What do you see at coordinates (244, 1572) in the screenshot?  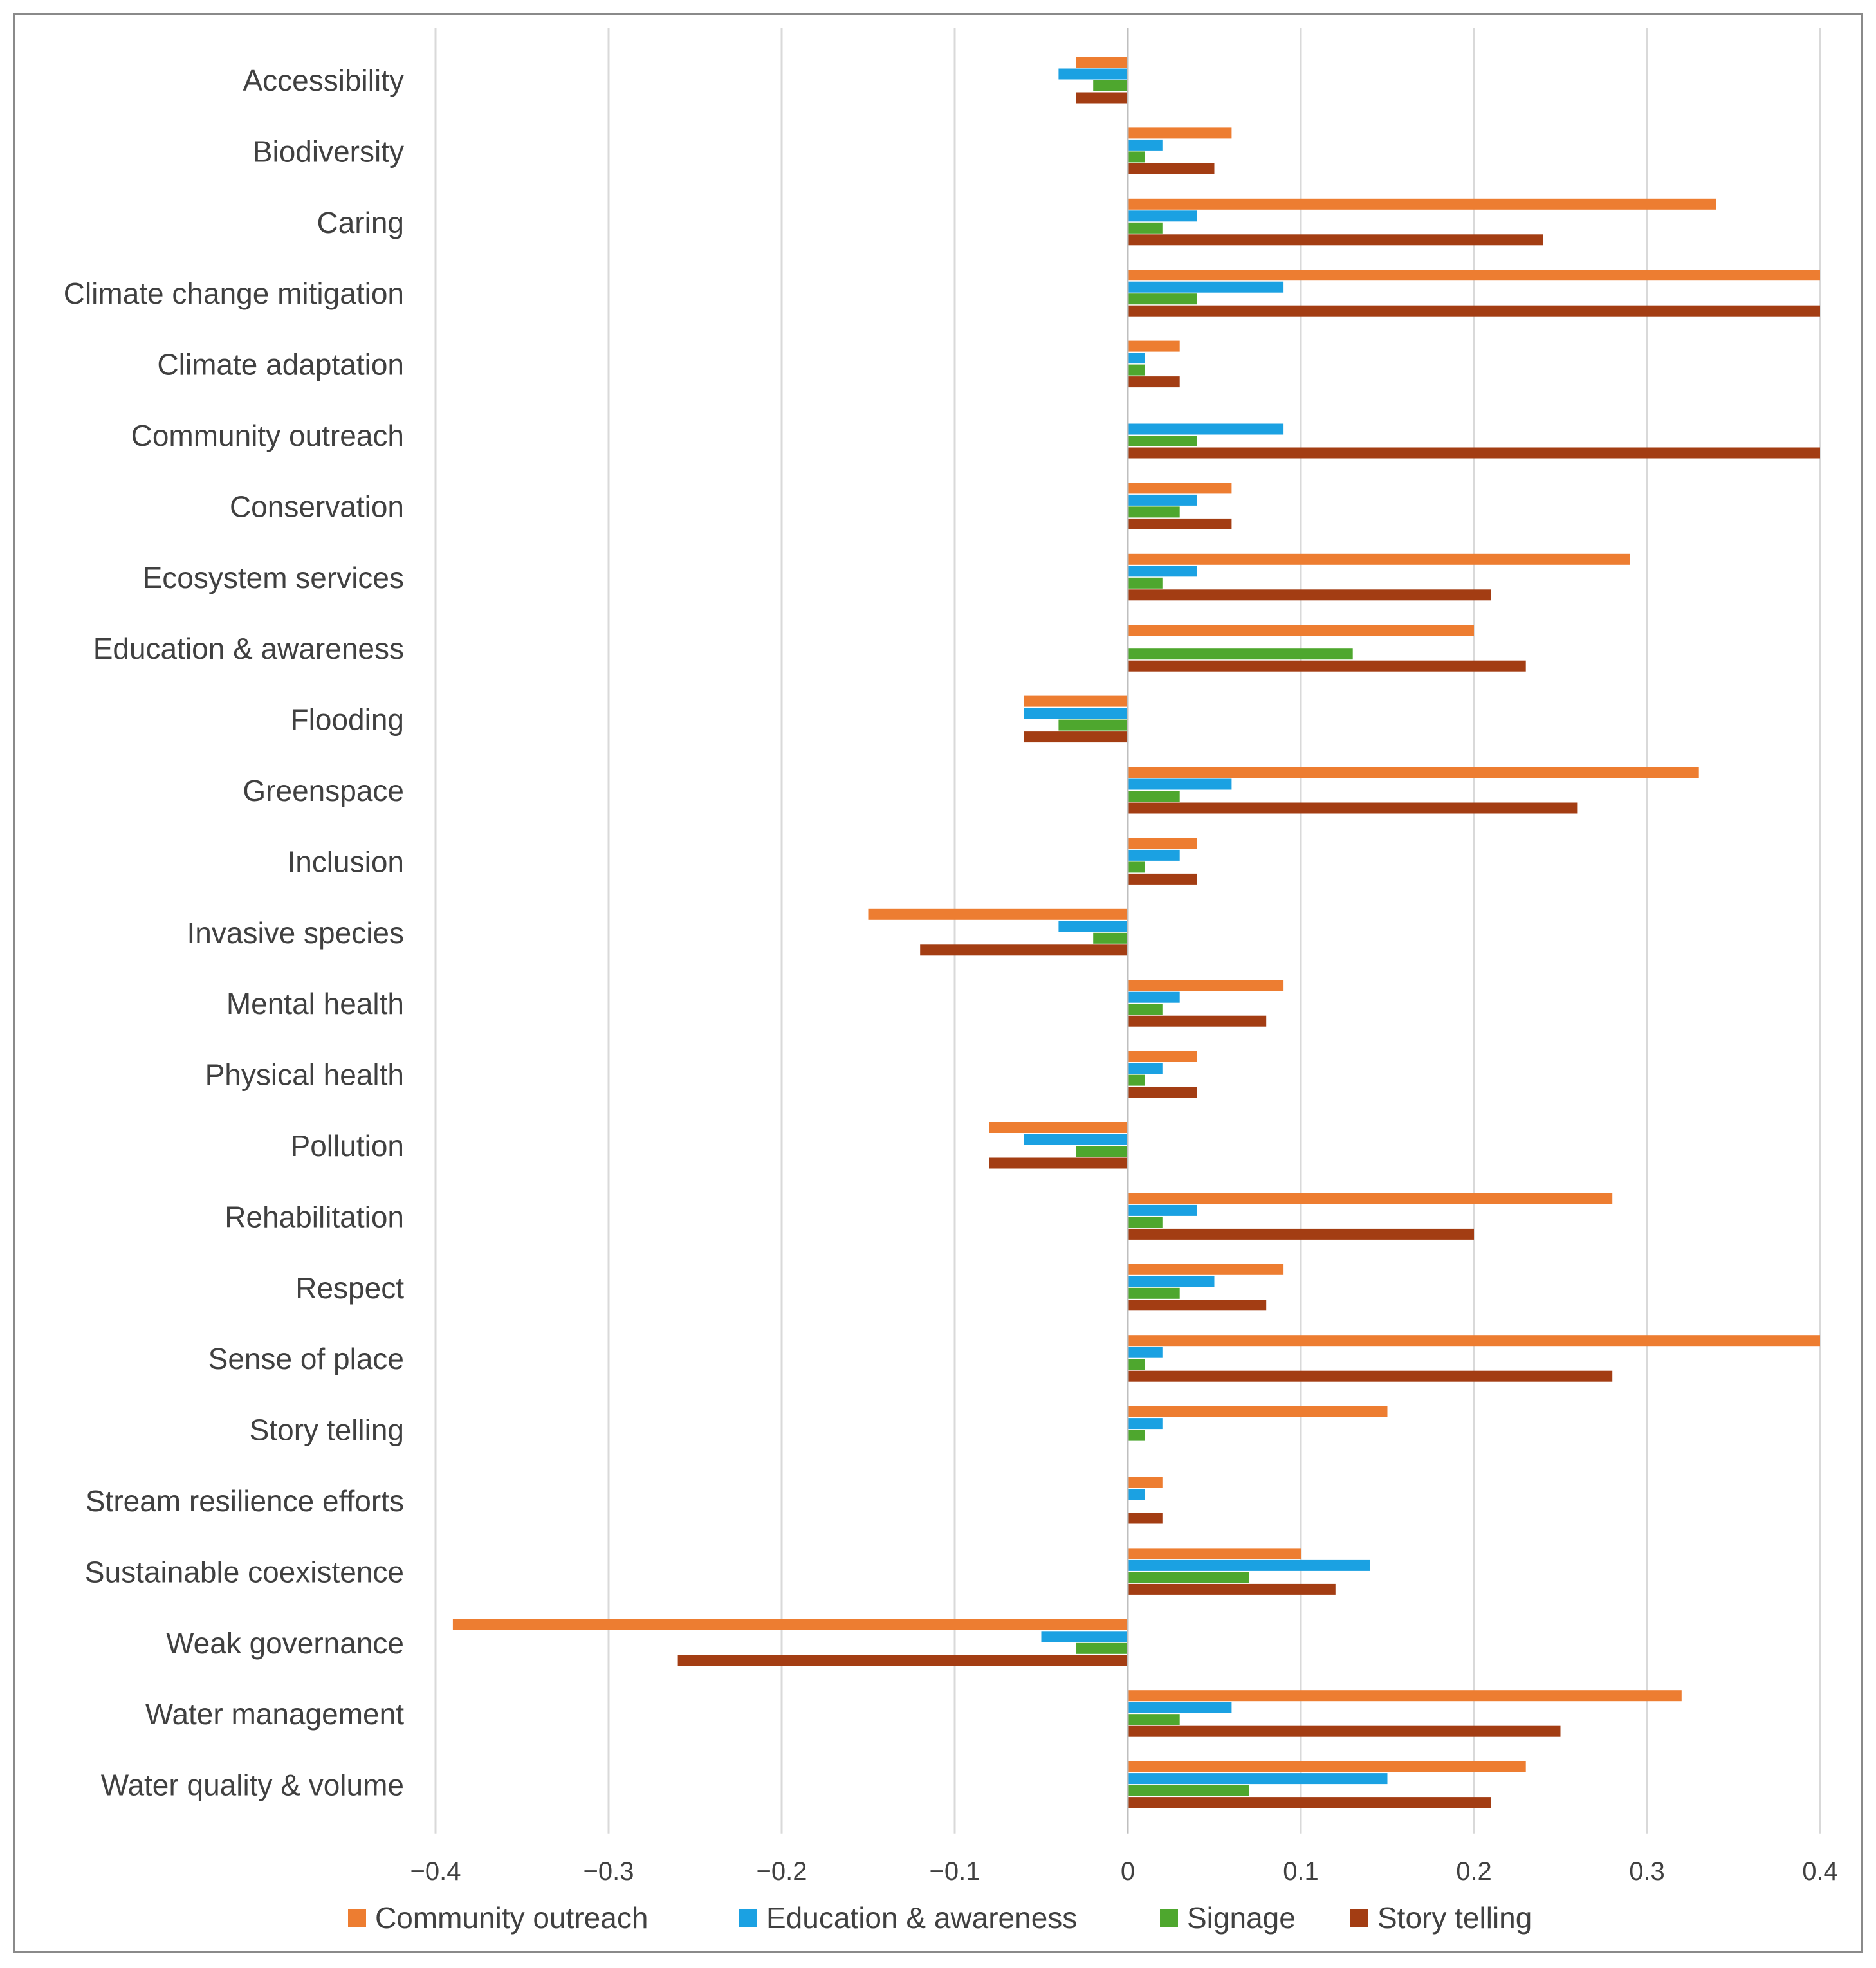 I see `category-label: Sustainable coexistence` at bounding box center [244, 1572].